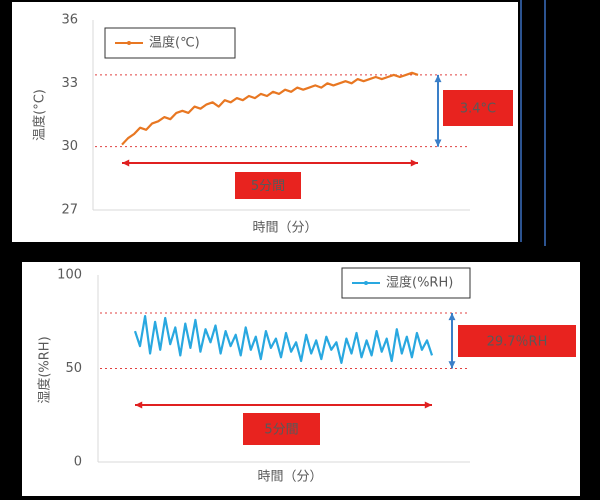  What do you see at coordinates (78, 462) in the screenshot?
I see `y-tick-label: 0` at bounding box center [78, 462].